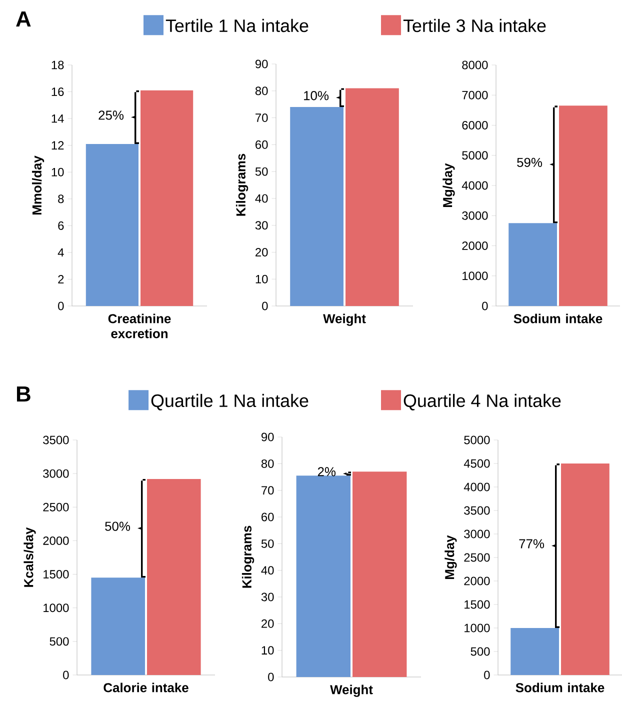 The width and height of the screenshot is (622, 702). I want to click on chart-title: B, so click(23, 394).